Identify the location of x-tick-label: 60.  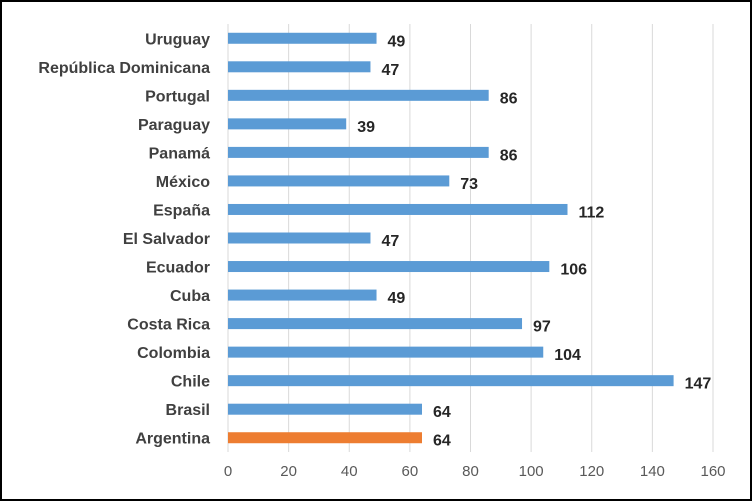
(410, 471).